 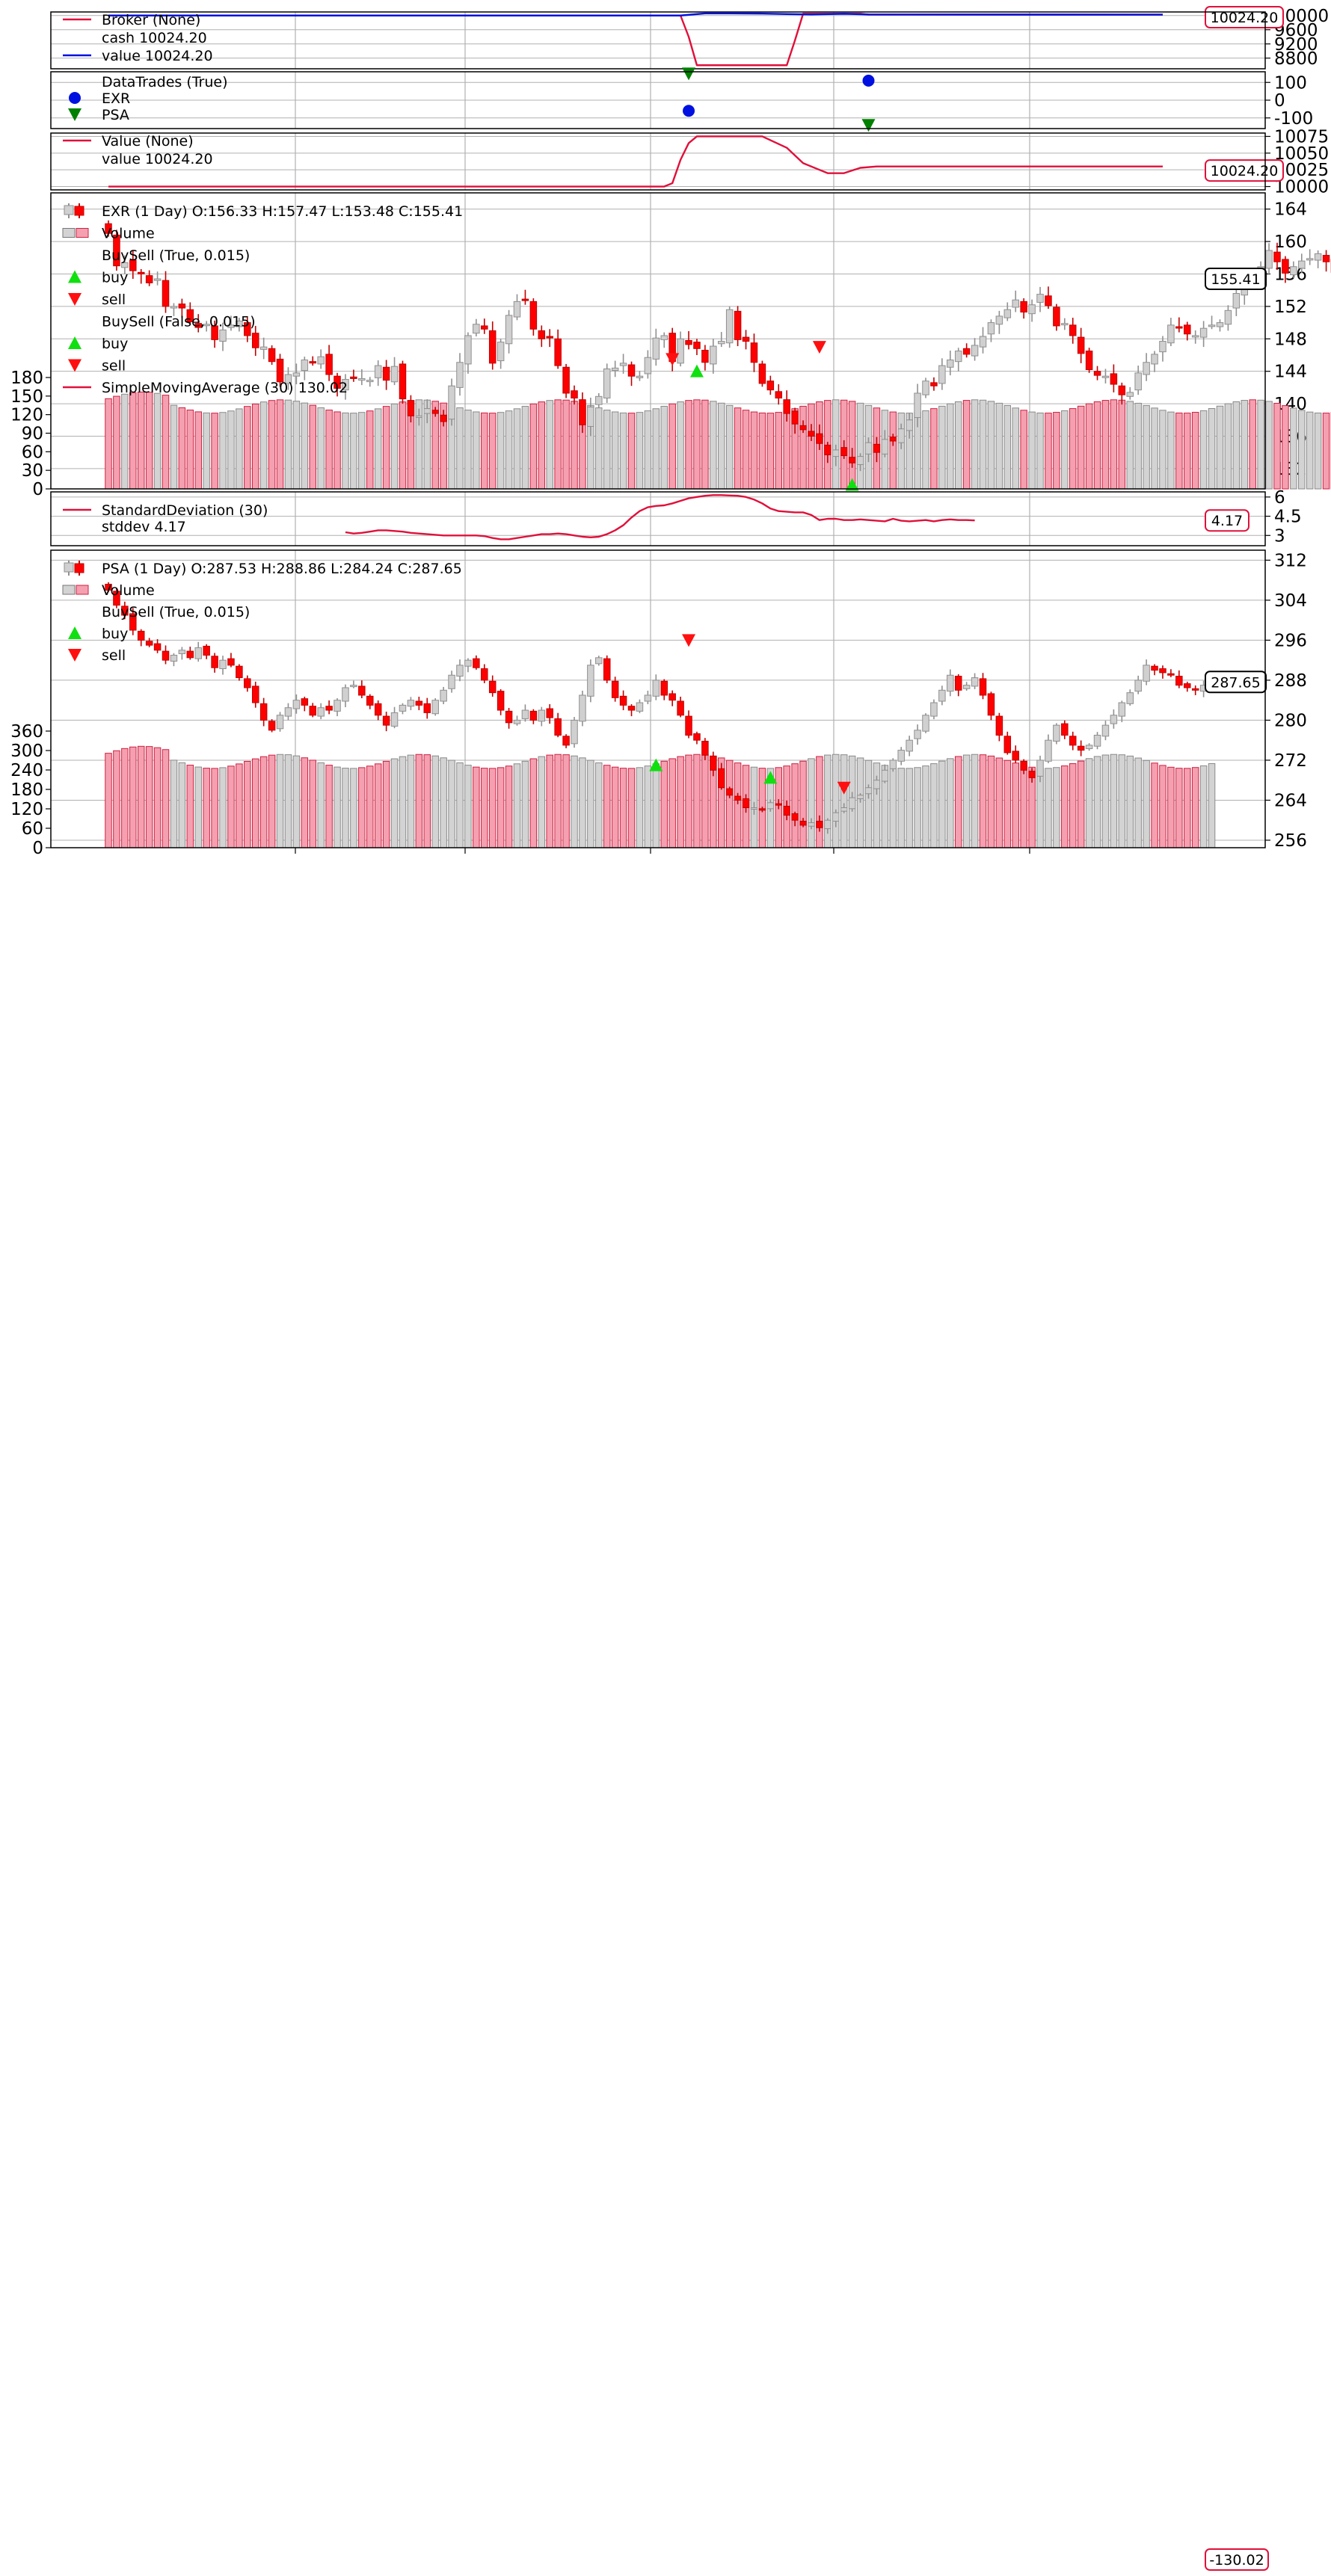 I want to click on broker-frame, so click(x=658, y=40).